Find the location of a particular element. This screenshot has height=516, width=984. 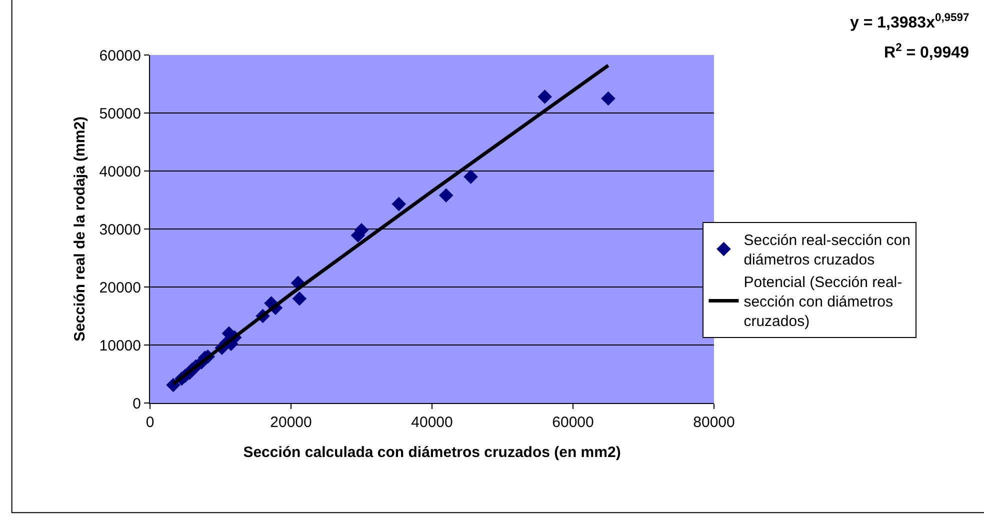

text: y = 1,3983x$^{0,9597}$ is located at coordinates (910, 22).